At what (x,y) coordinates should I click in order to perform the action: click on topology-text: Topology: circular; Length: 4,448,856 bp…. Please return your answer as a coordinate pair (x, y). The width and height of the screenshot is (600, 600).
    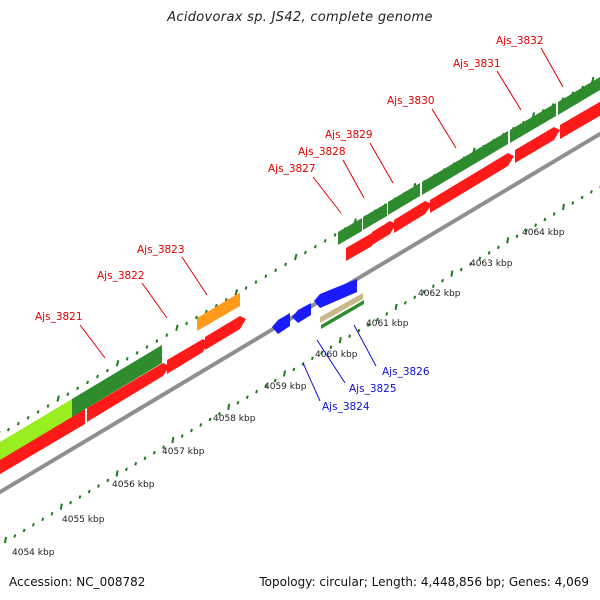
    Looking at the image, I should click on (424, 582).